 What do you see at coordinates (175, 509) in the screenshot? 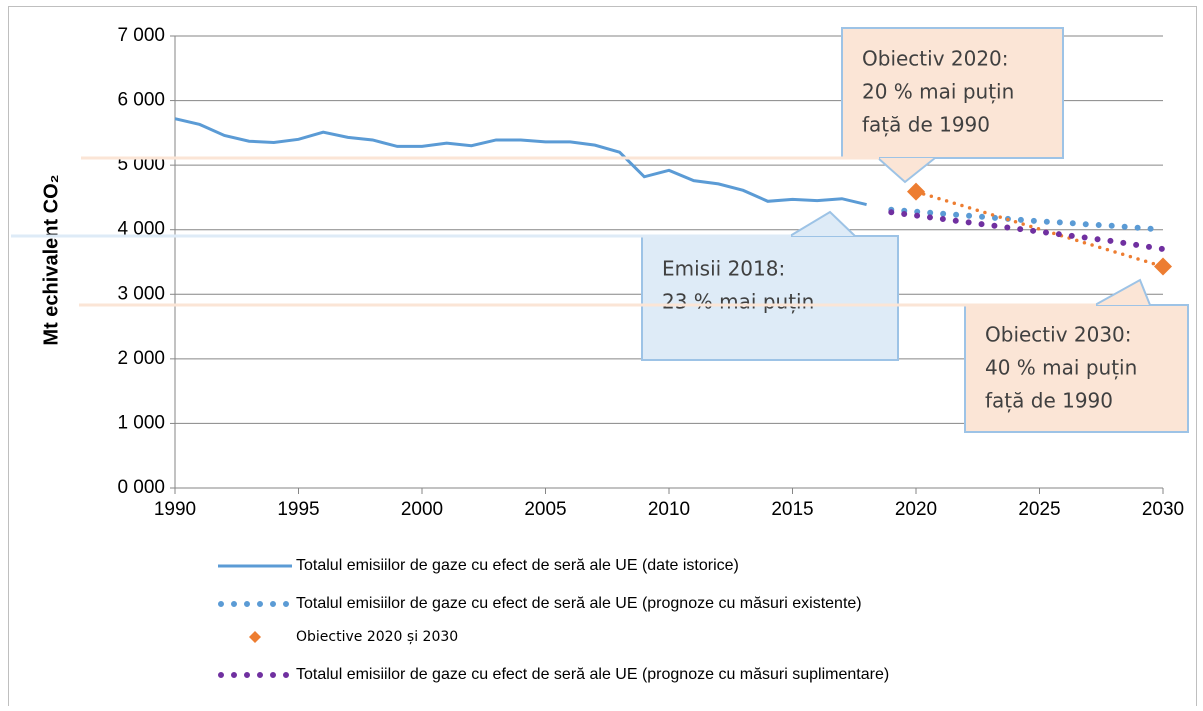
I see `x-tick-label: 1990` at bounding box center [175, 509].